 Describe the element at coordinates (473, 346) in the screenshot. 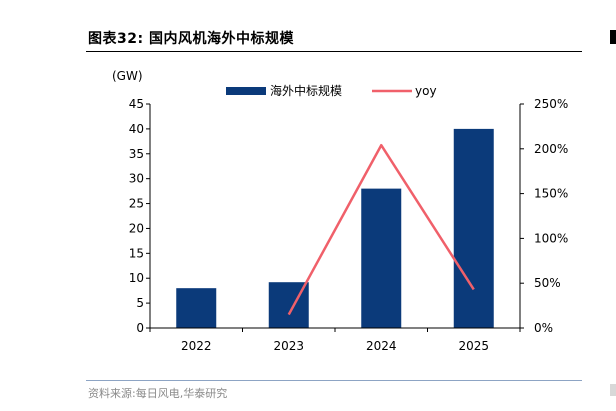

I see `x-tick-label: 2025` at that location.